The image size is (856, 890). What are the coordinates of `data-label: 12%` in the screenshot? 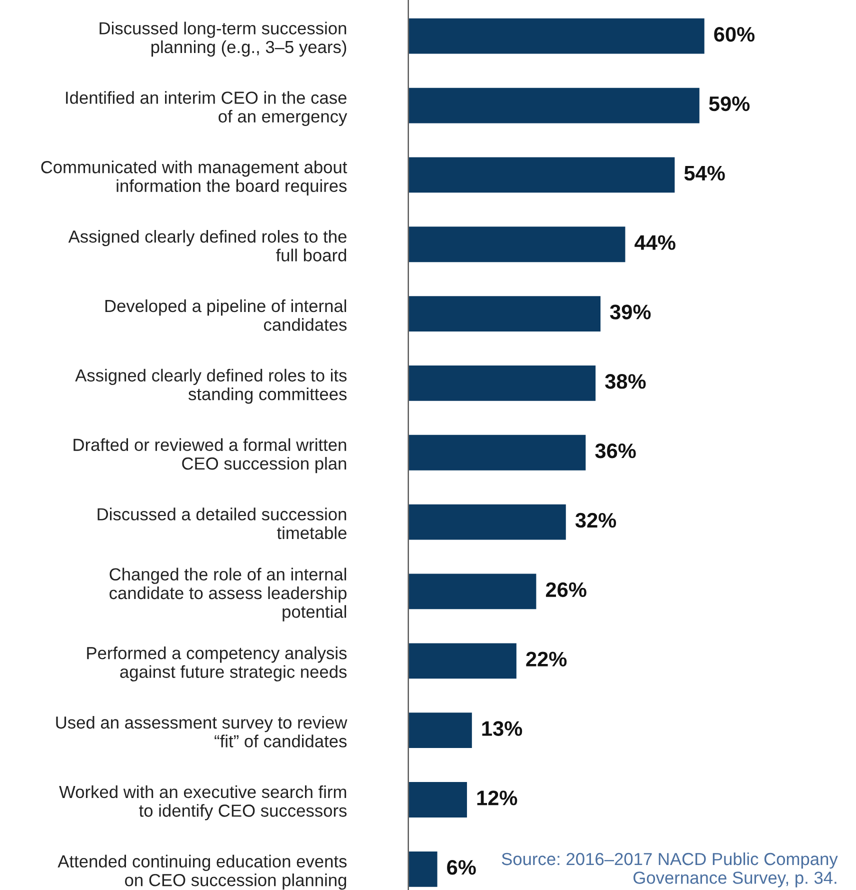 It's located at (497, 798).